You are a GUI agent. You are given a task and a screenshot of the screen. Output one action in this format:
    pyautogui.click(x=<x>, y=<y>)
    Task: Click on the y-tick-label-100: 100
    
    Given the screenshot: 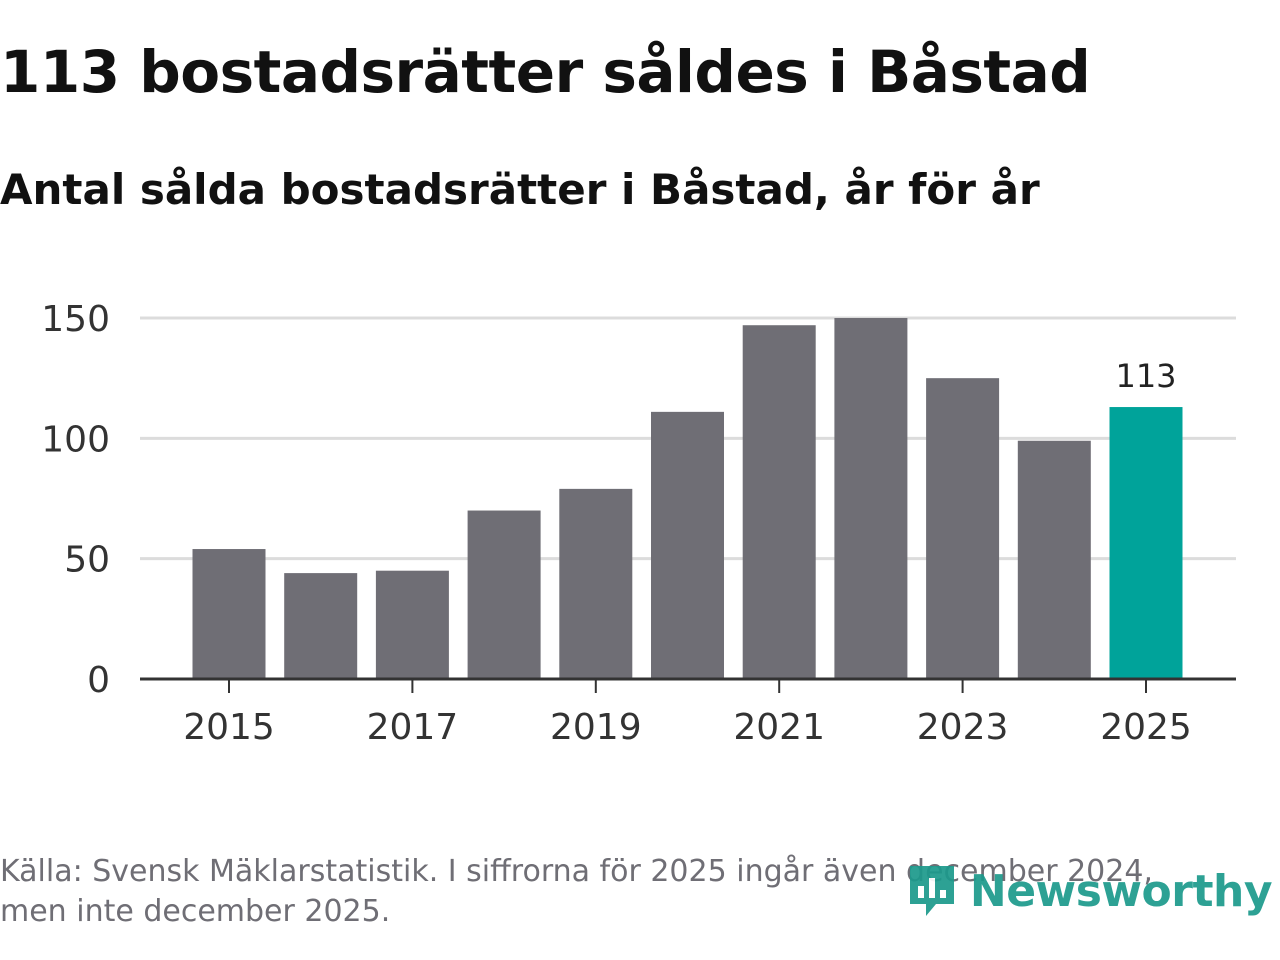 What is the action you would take?
    pyautogui.click(x=75, y=439)
    